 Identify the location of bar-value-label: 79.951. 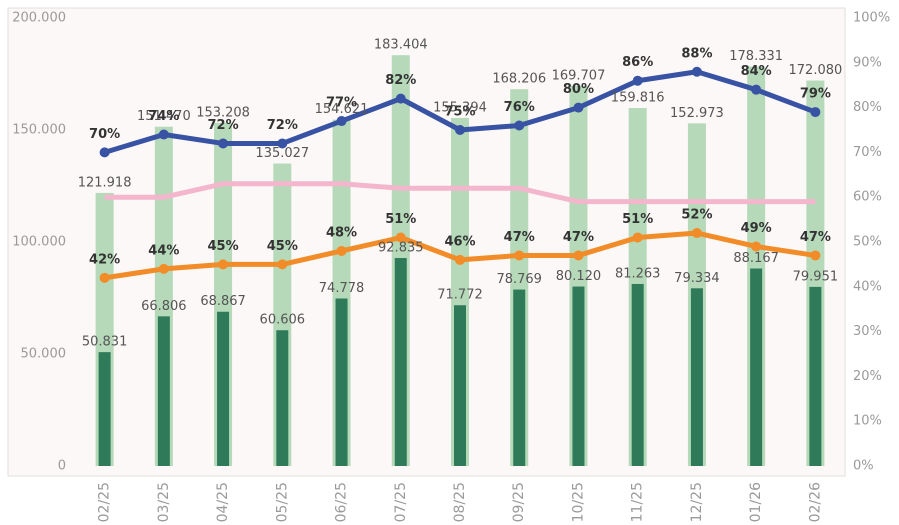
(816, 276).